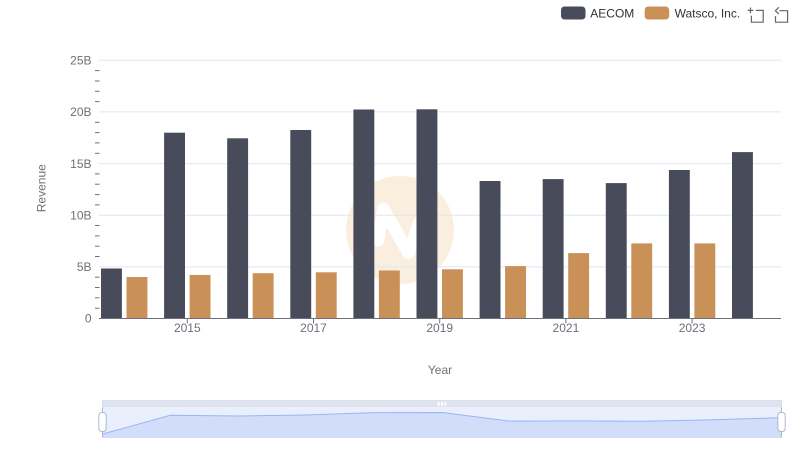  I want to click on svg-text: 2017, so click(313, 328).